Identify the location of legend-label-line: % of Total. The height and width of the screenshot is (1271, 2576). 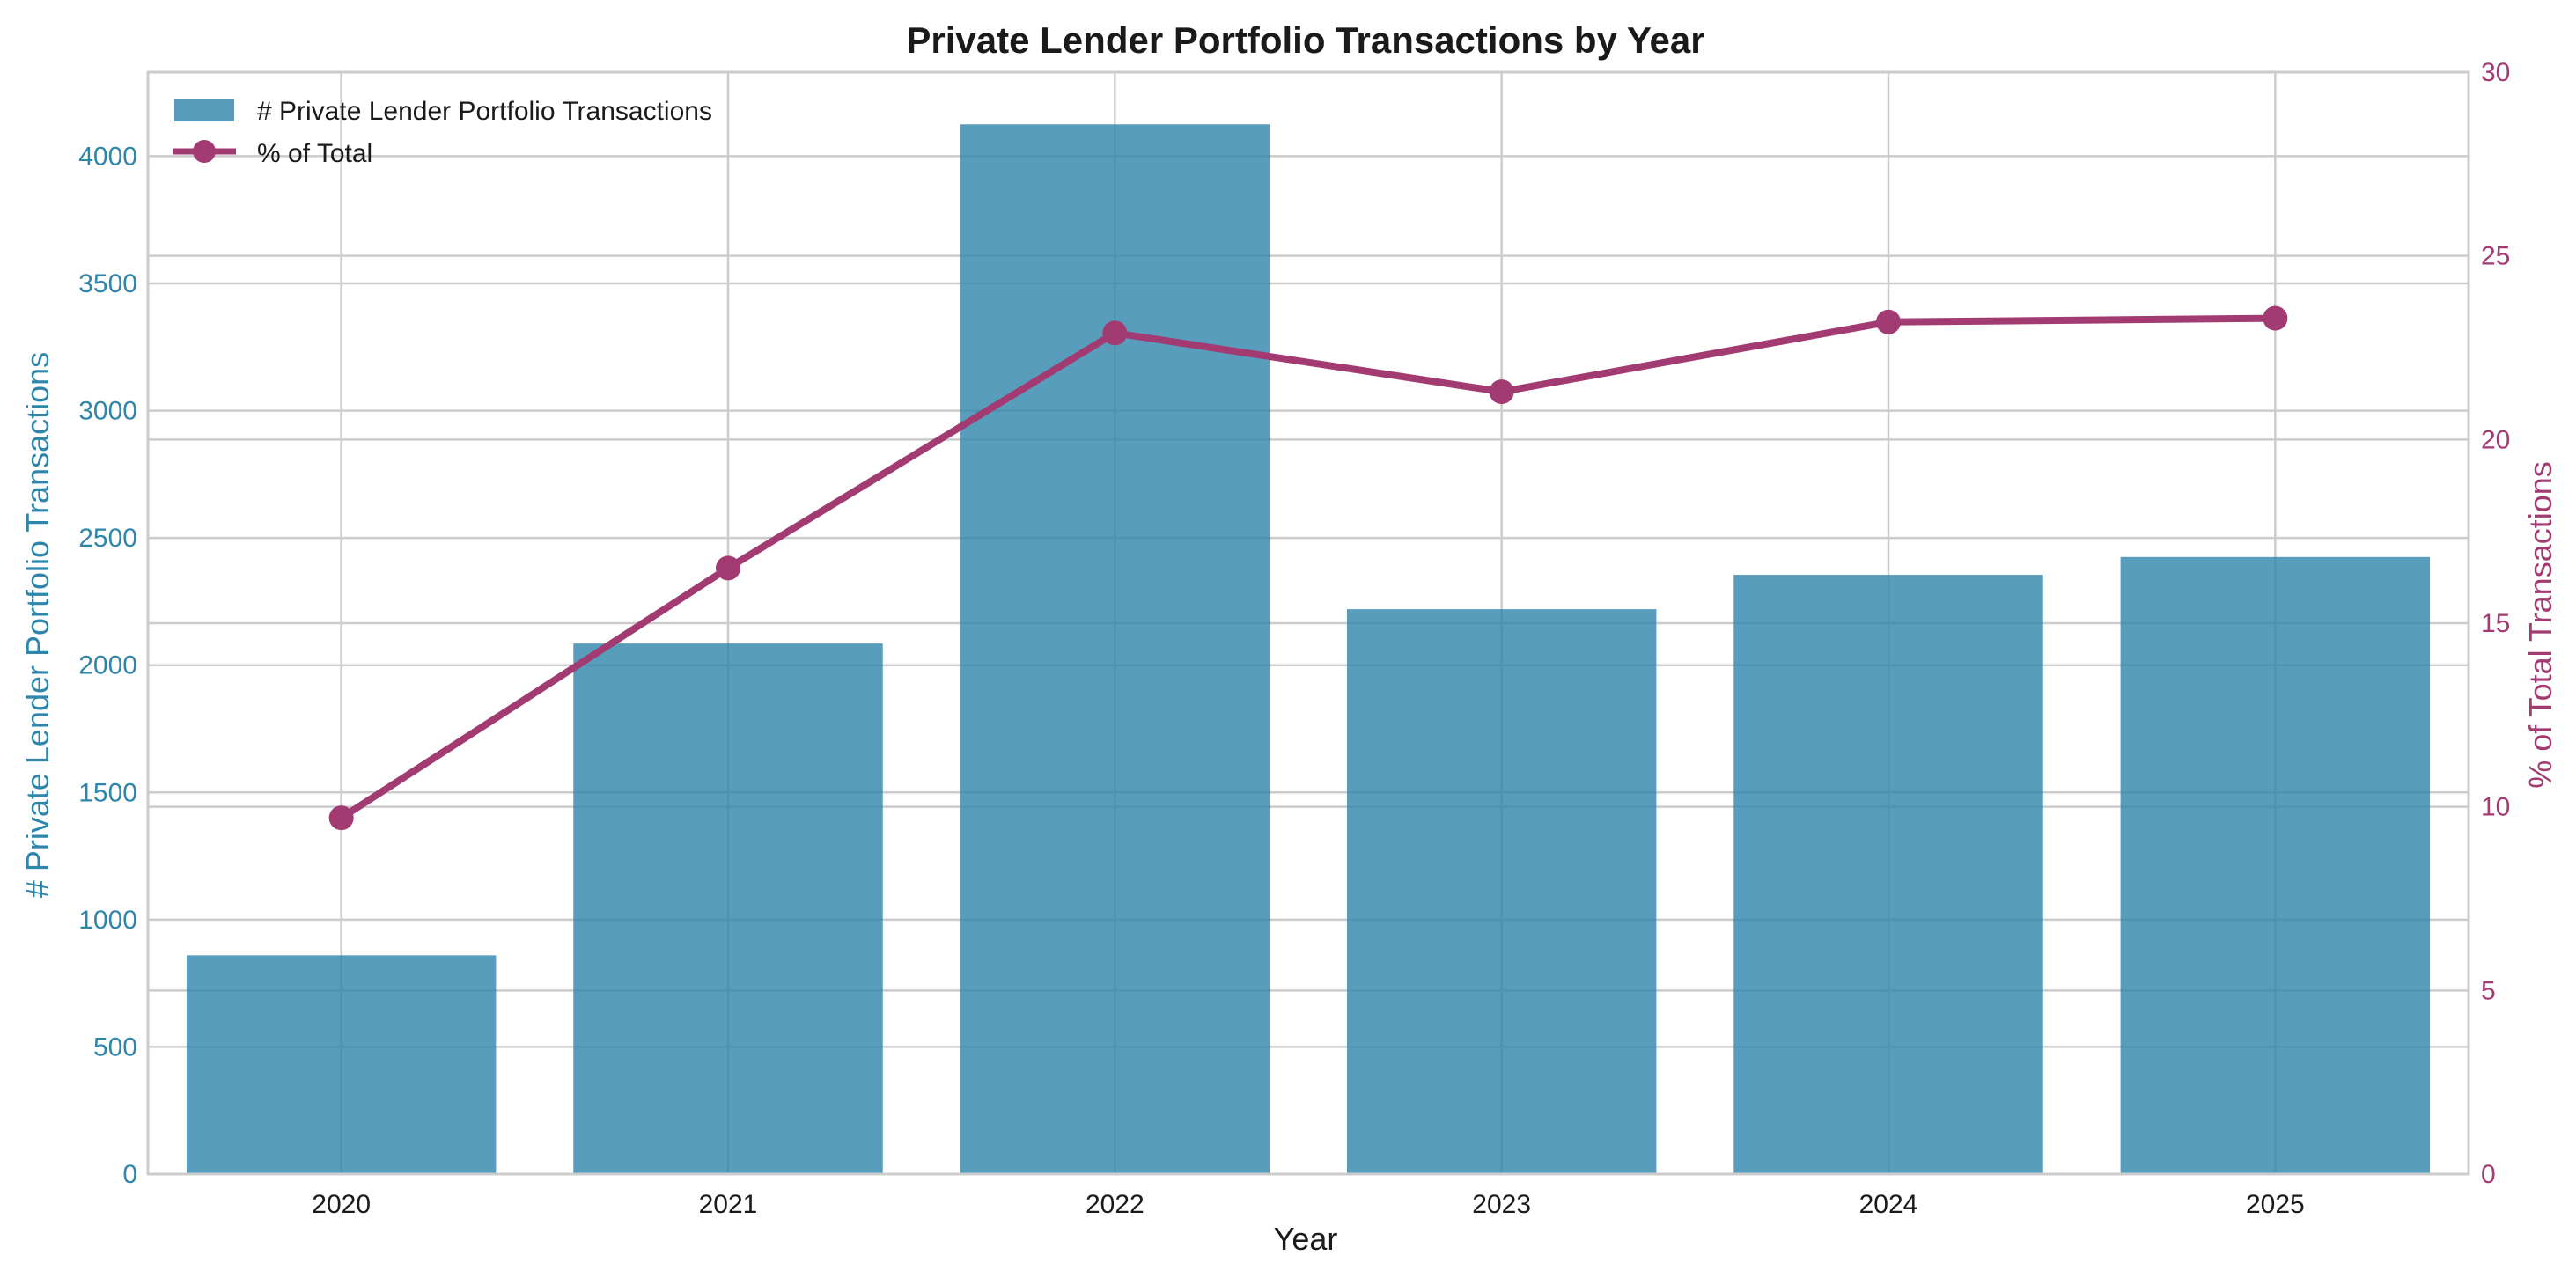
(314, 153).